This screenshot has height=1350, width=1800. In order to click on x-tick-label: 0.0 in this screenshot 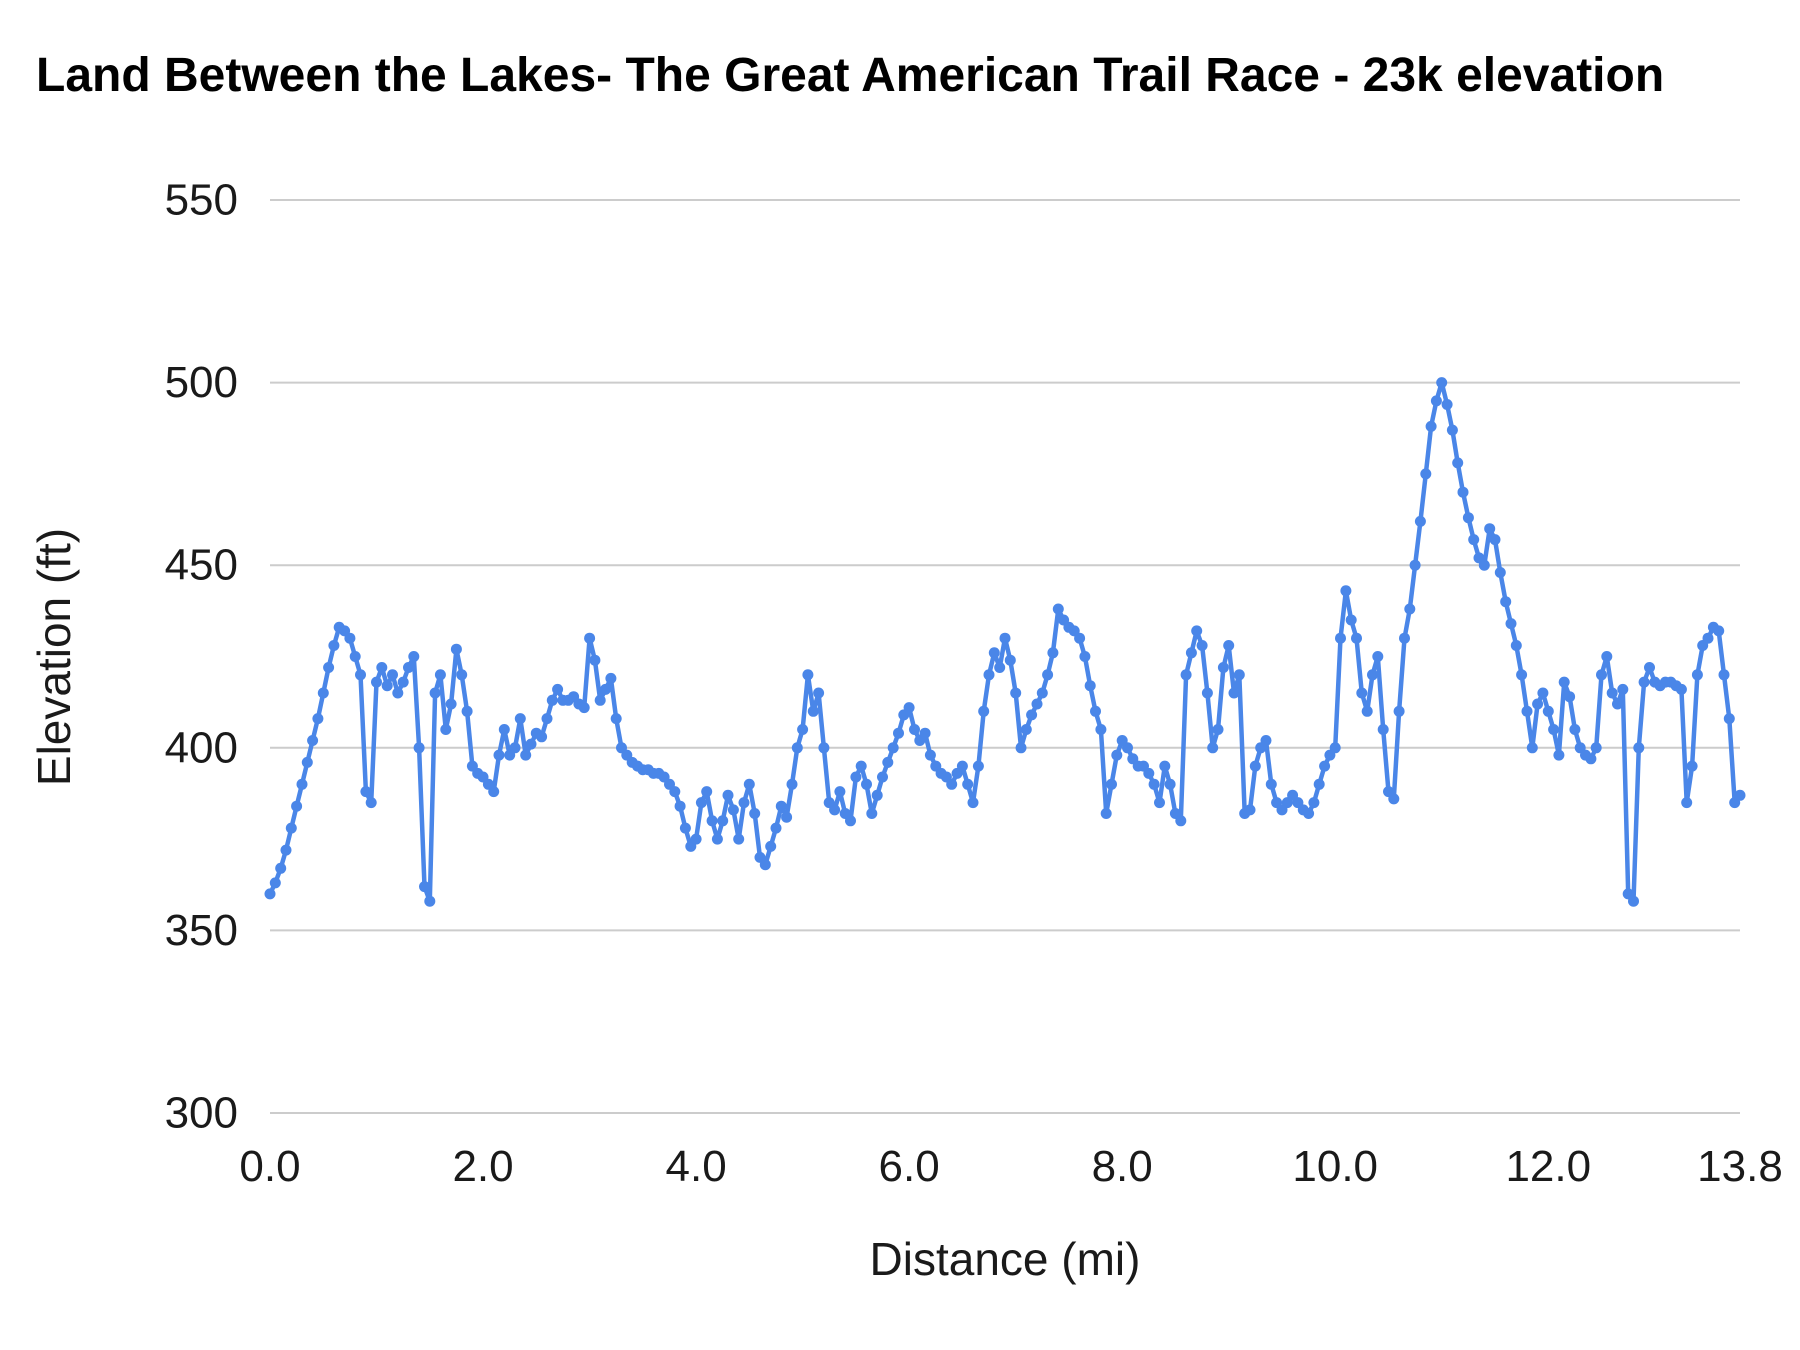, I will do `click(269, 1166)`.